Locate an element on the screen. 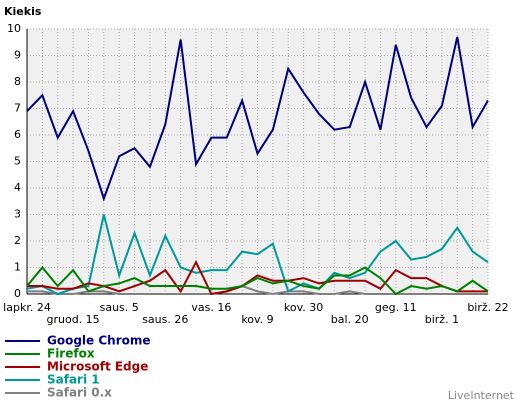 The image size is (520, 405). y-tick-label: 9 is located at coordinates (17, 55).